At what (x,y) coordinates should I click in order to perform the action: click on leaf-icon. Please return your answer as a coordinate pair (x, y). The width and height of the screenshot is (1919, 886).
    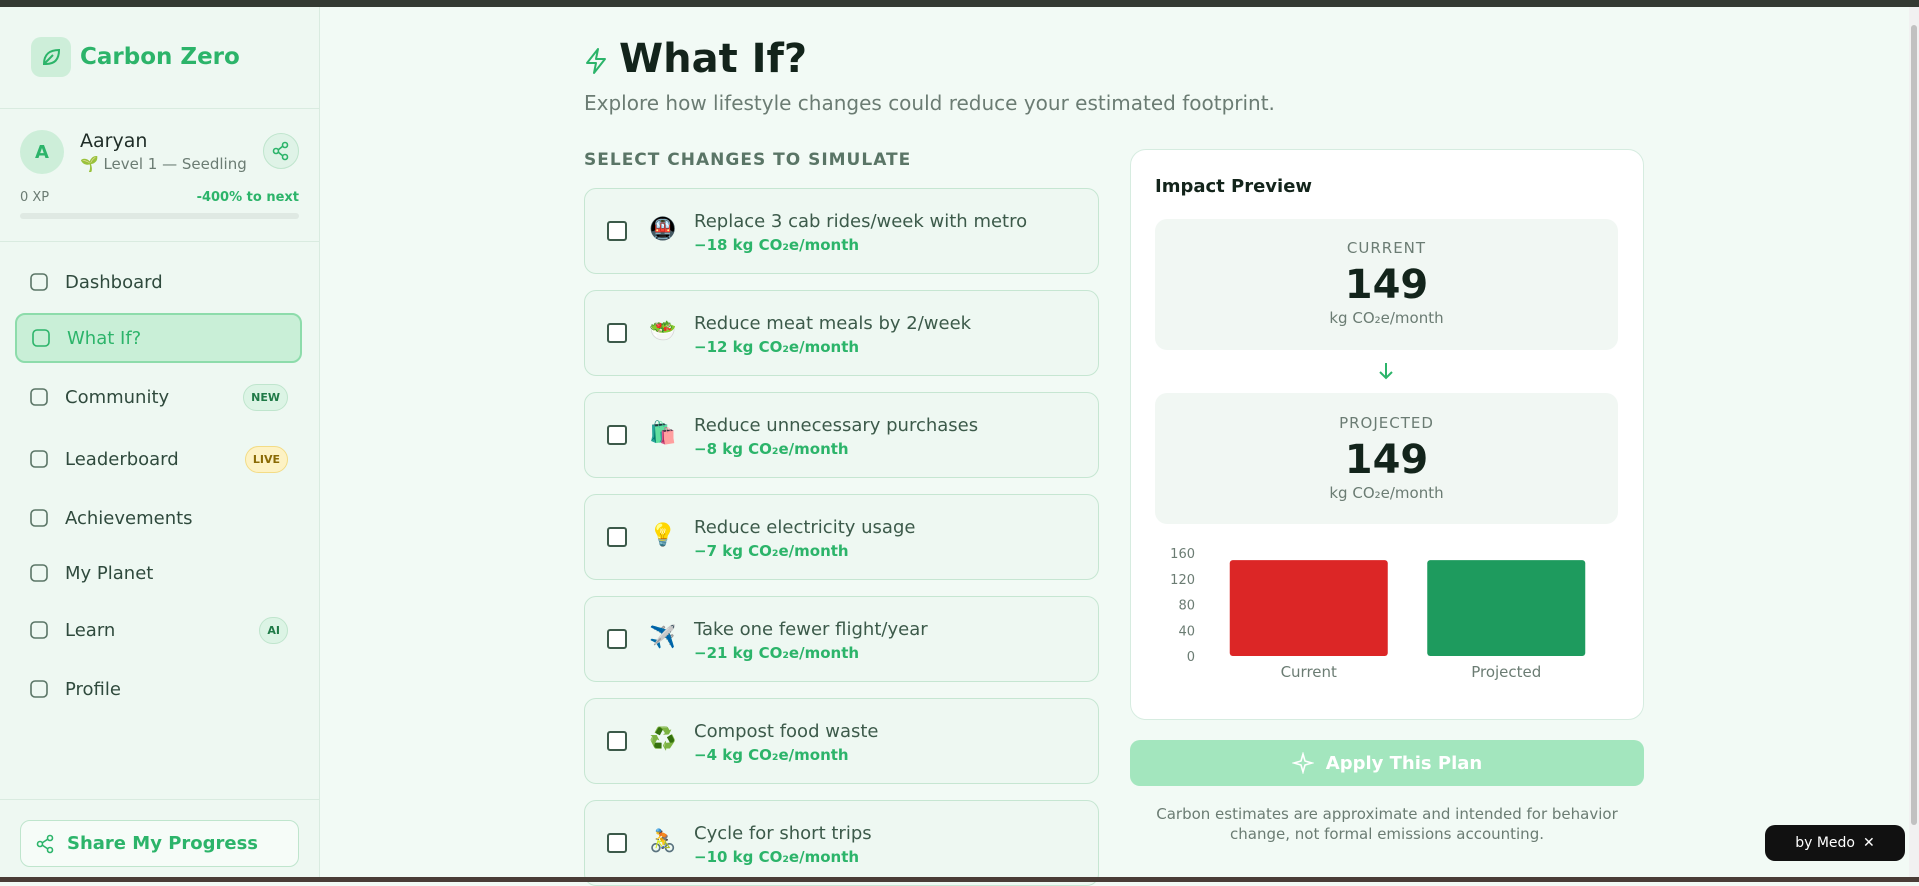
    Looking at the image, I should click on (51, 56).